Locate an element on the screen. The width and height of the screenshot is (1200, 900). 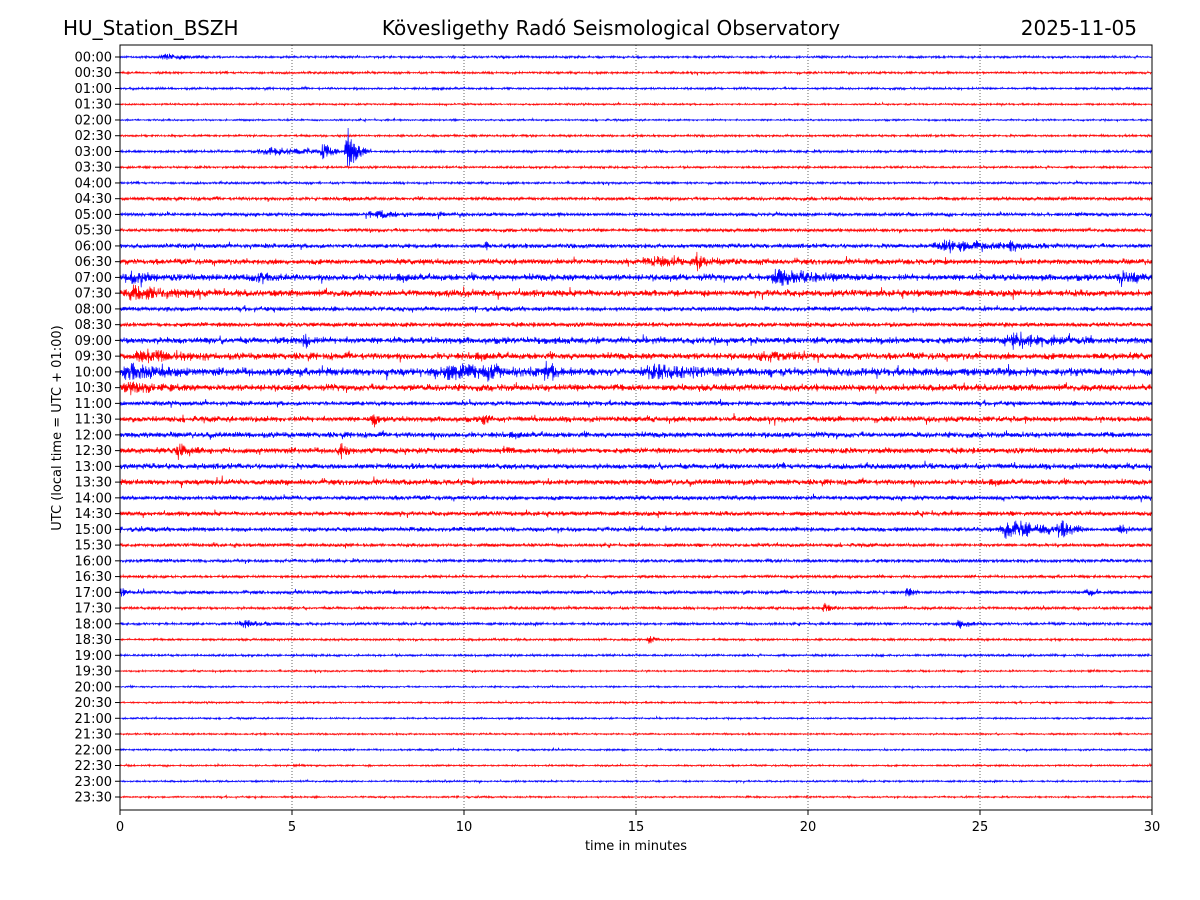
y-tick-label: 16:00 is located at coordinates (93, 561).